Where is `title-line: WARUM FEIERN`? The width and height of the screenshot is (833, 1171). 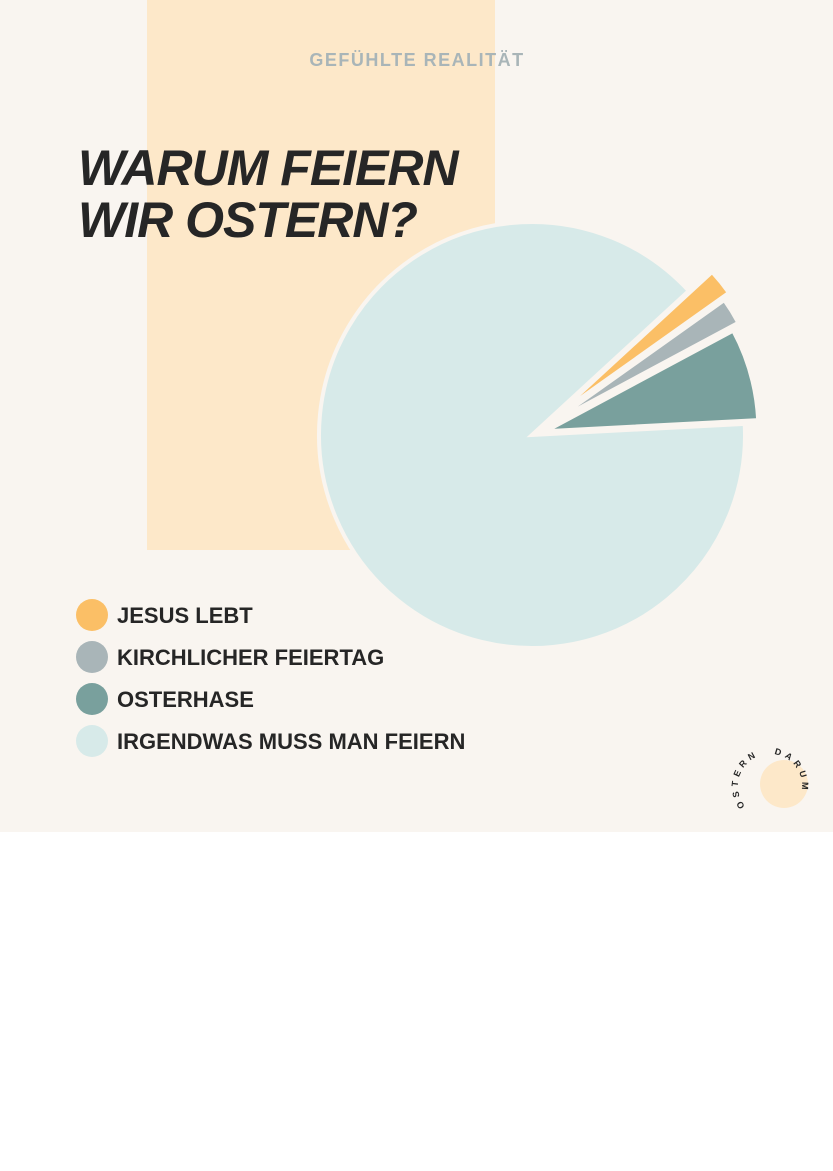
title-line: WARUM FEIERN is located at coordinates (269, 168).